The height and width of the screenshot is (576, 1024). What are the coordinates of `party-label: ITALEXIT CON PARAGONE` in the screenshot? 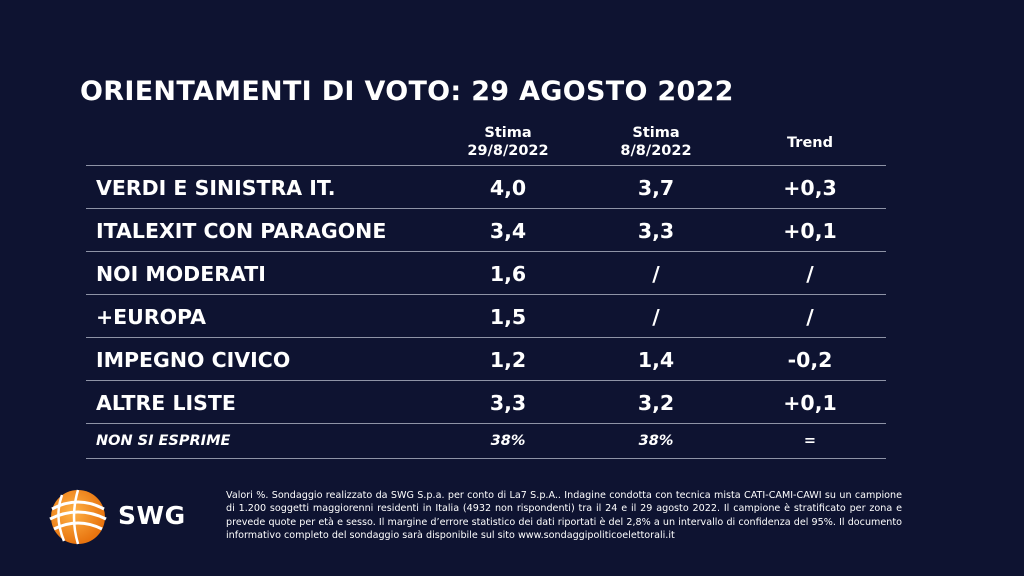 It's located at (241, 231).